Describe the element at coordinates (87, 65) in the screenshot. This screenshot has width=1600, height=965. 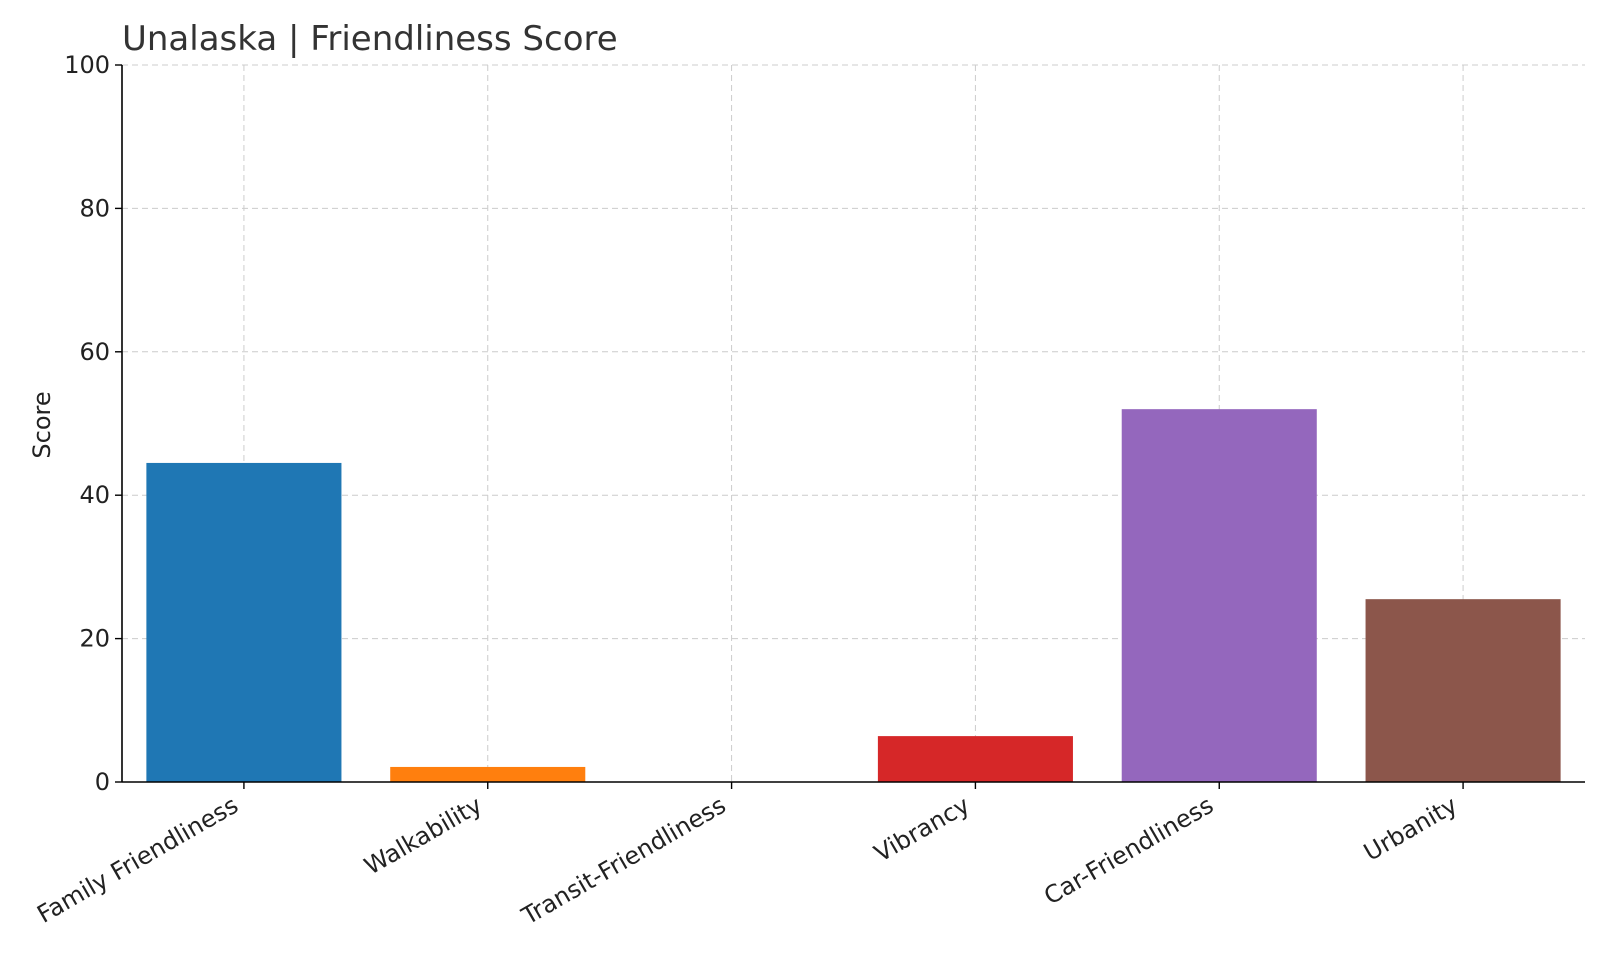
I see `y-tick-label: 100` at that location.